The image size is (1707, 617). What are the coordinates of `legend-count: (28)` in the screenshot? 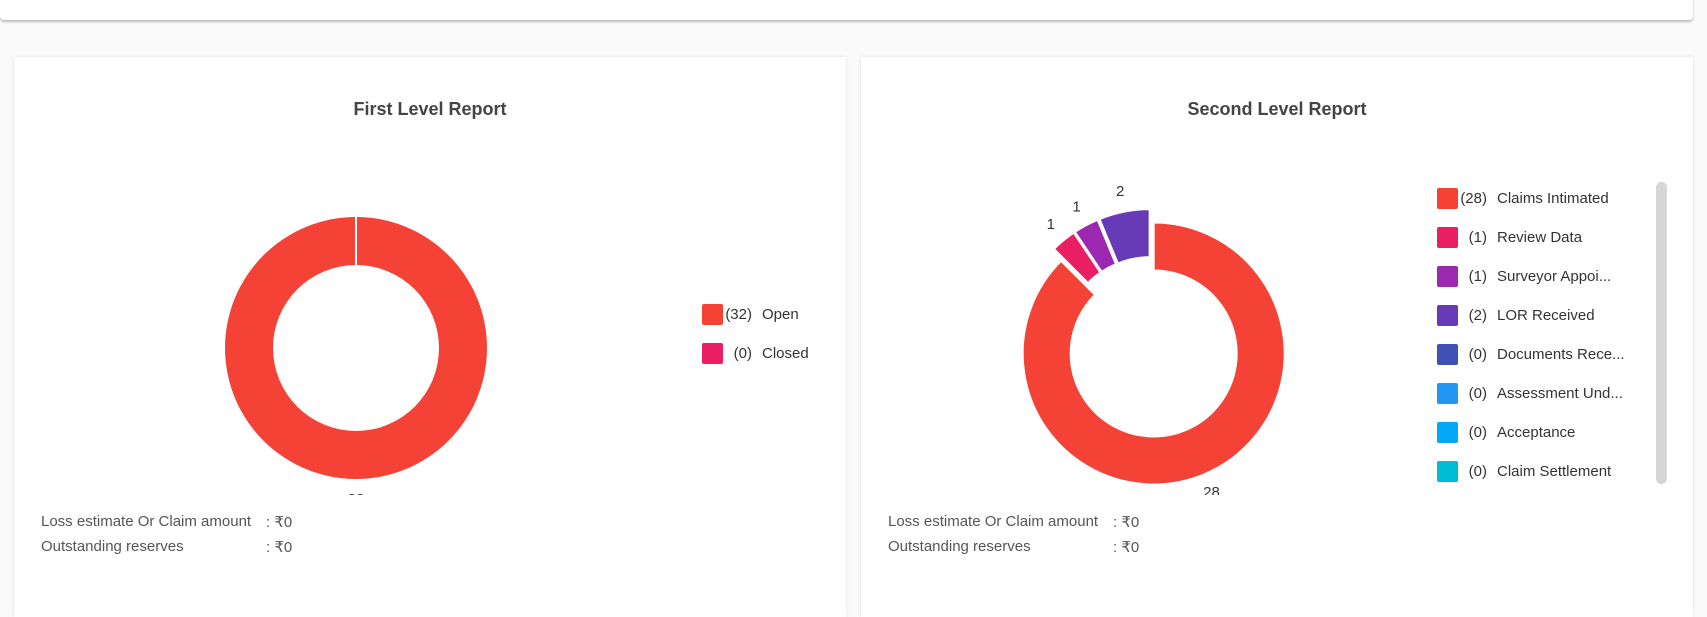 It's located at (1473, 198).